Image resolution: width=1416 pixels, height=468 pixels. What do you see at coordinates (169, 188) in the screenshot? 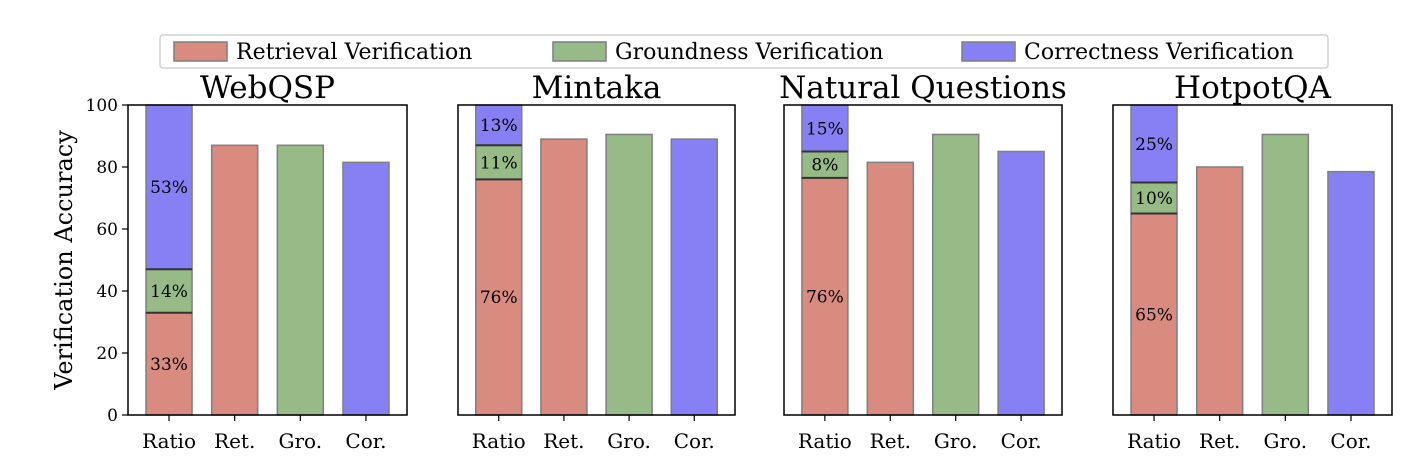
I see `data-label: 53%` at bounding box center [169, 188].